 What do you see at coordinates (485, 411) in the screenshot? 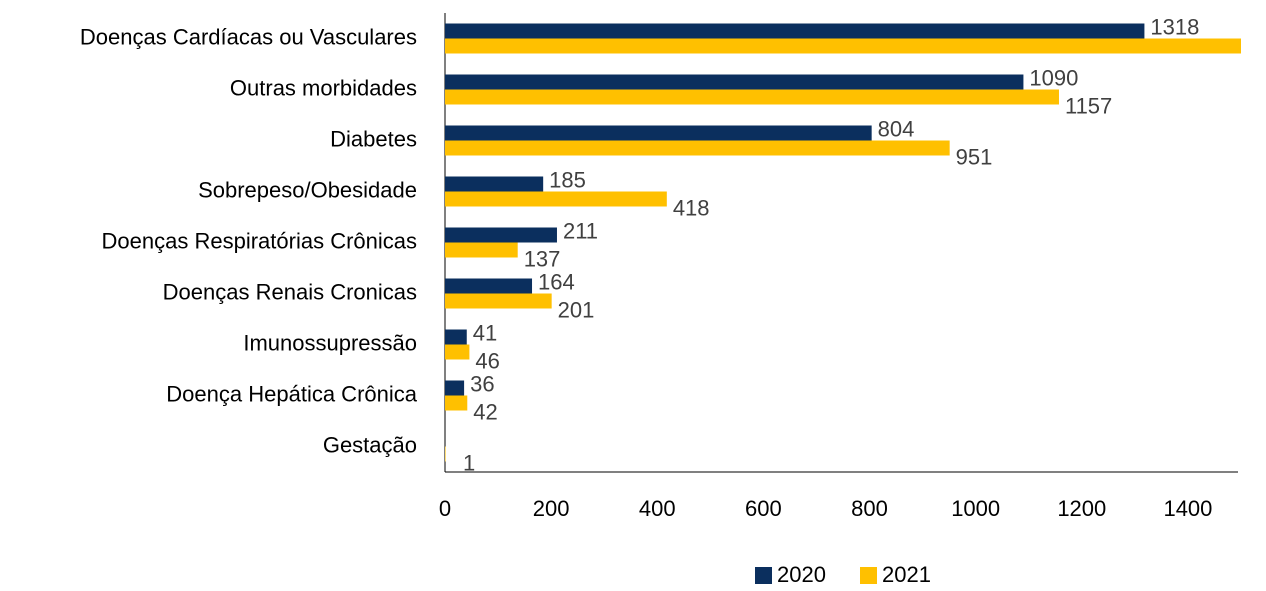
I see `data-label: 42` at bounding box center [485, 411].